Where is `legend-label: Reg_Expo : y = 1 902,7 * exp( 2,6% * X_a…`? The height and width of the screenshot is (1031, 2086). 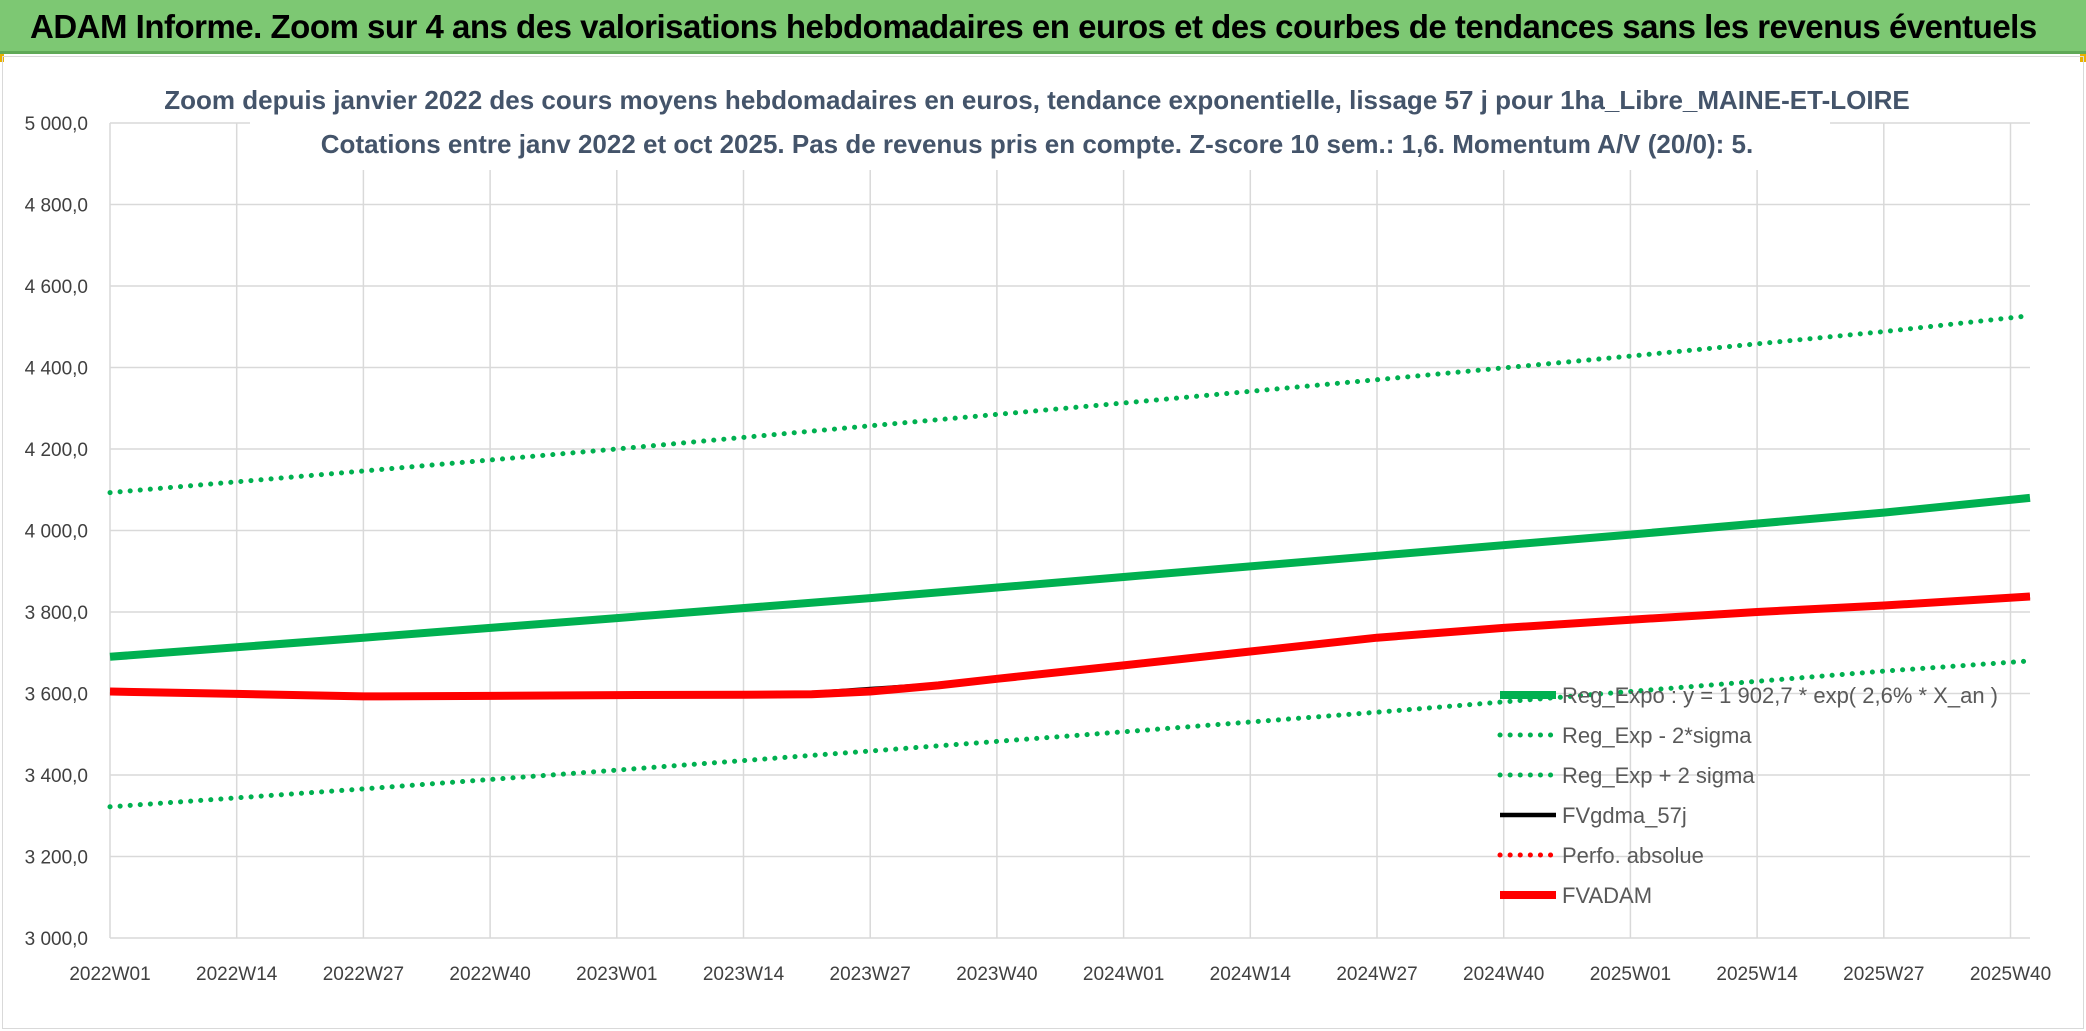 legend-label: Reg_Expo : y = 1 902,7 * exp( 2,6% * X_a… is located at coordinates (1780, 695).